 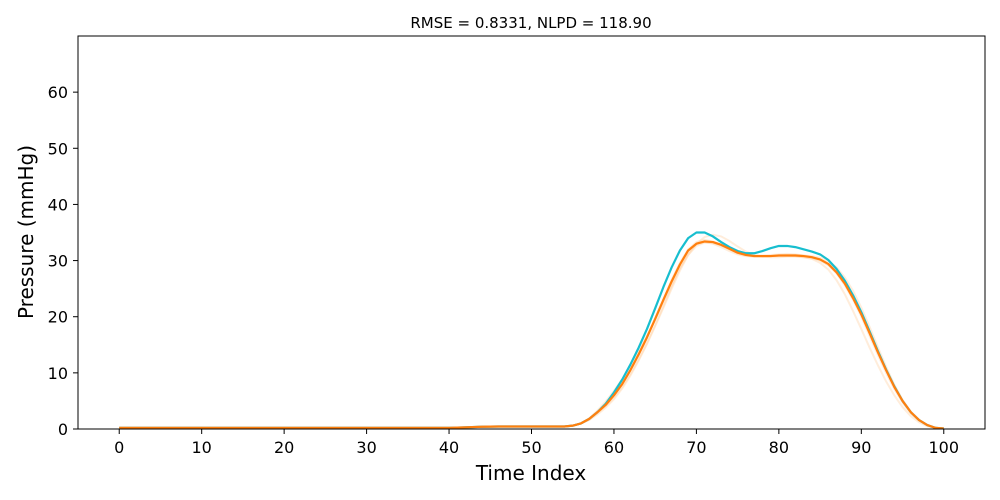 I want to click on chart-title: RMSE = 0.8331, NLPD = 118.90, so click(x=530, y=23).